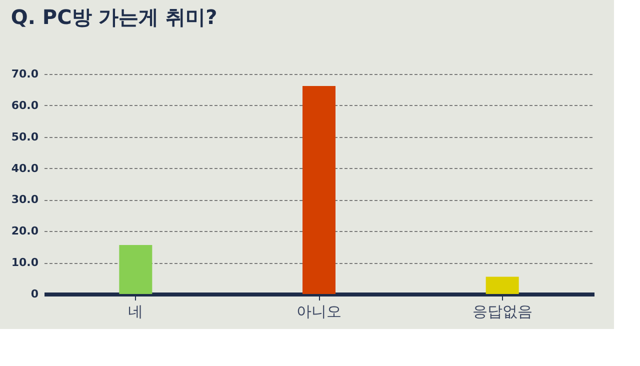  What do you see at coordinates (136, 311) in the screenshot?
I see `x-tick-label: 네` at bounding box center [136, 311].